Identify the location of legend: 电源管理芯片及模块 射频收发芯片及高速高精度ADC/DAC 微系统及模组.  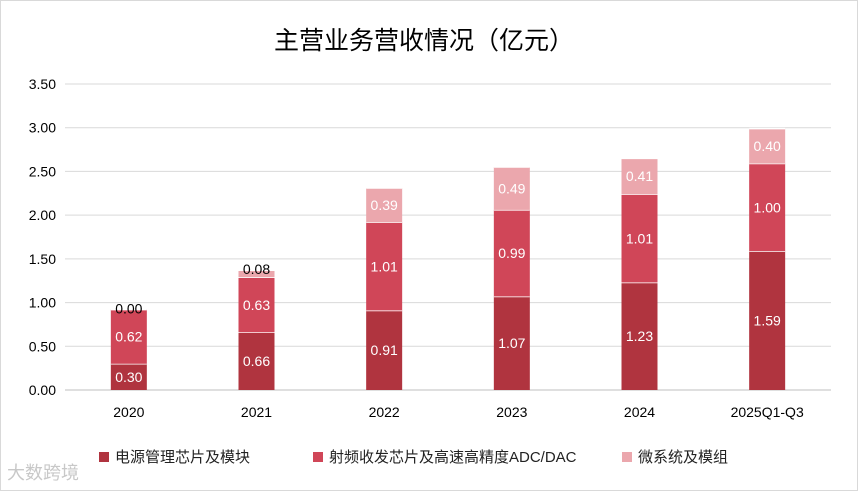
(413, 457).